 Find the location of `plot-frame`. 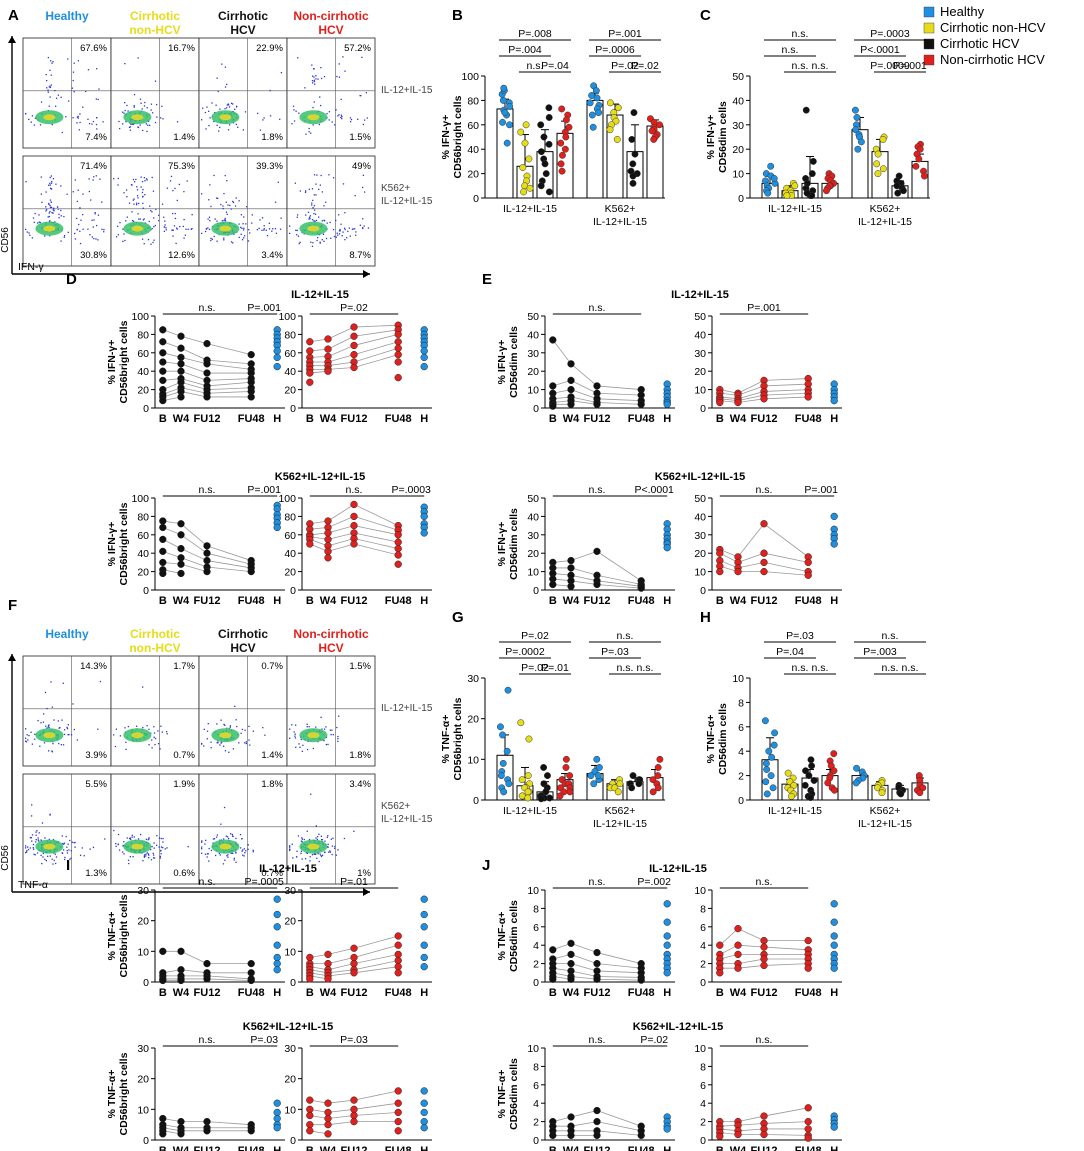

plot-frame is located at coordinates (155, 829).